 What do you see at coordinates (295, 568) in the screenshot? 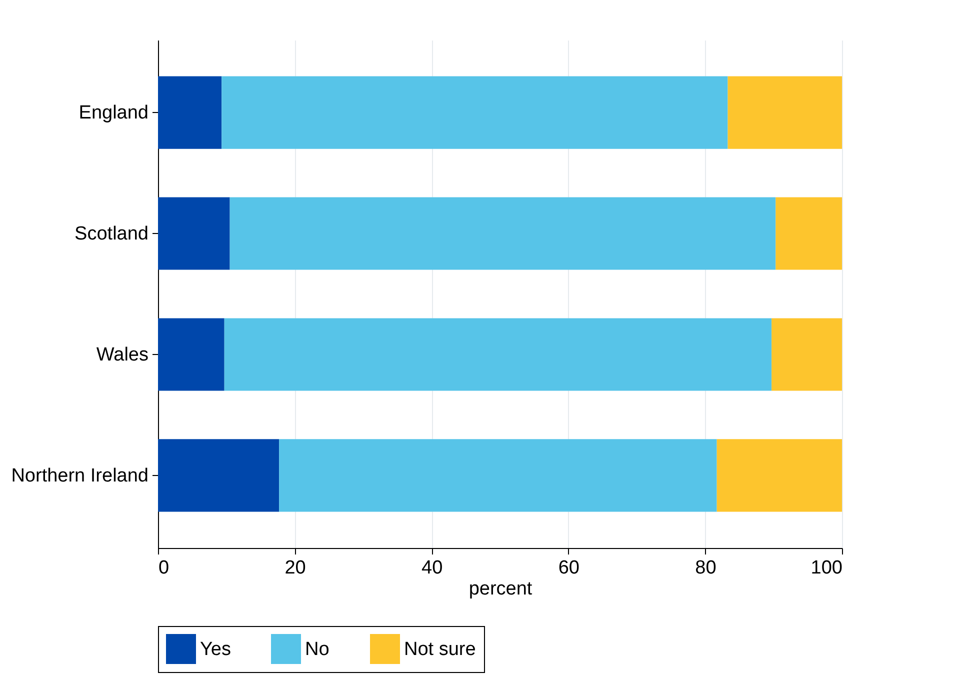
I see `x-tick-label: 20` at bounding box center [295, 568].